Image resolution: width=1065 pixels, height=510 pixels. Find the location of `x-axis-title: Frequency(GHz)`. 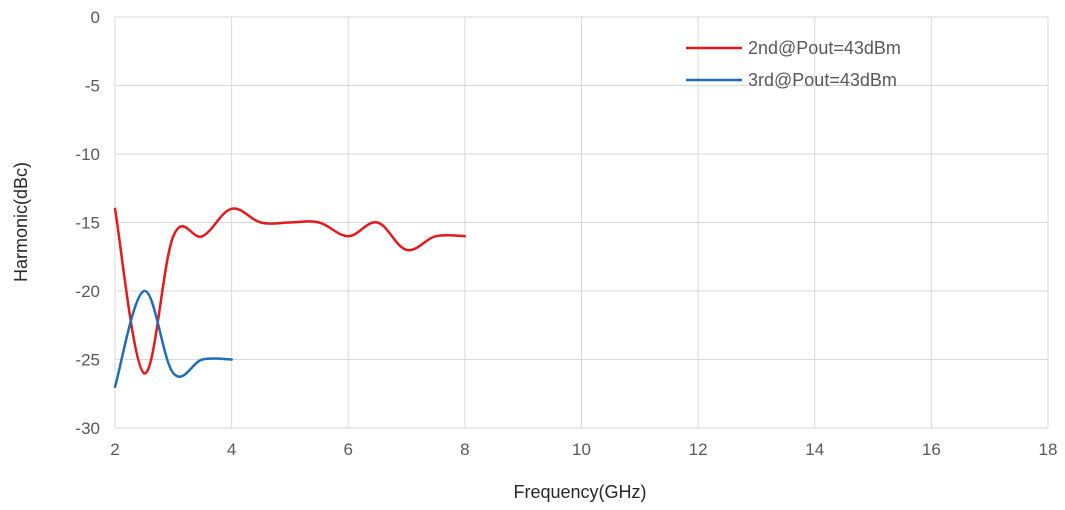

x-axis-title: Frequency(GHz) is located at coordinates (579, 492).